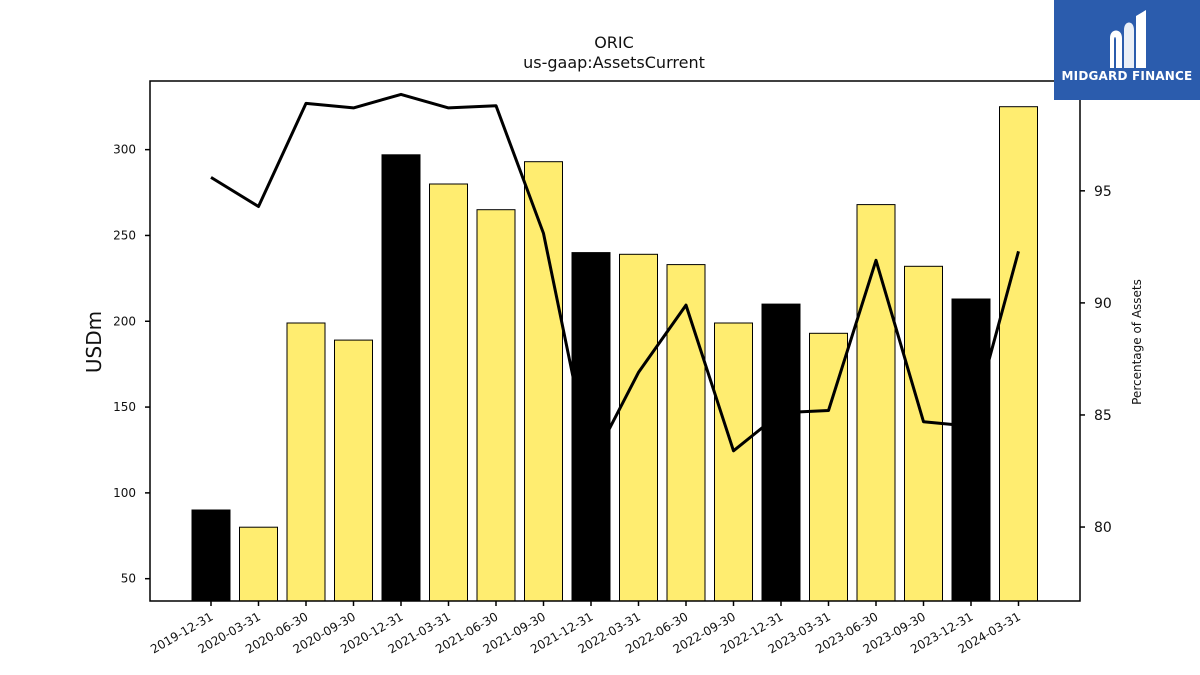  What do you see at coordinates (124, 321) in the screenshot?
I see `y-tick-label: 200` at bounding box center [124, 321].